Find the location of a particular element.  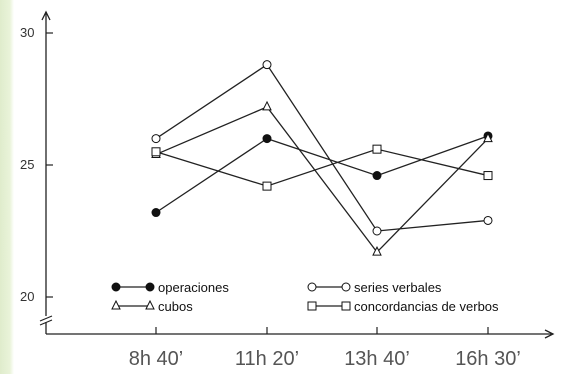

y-tick-label-20: 20 is located at coordinates (27, 296).